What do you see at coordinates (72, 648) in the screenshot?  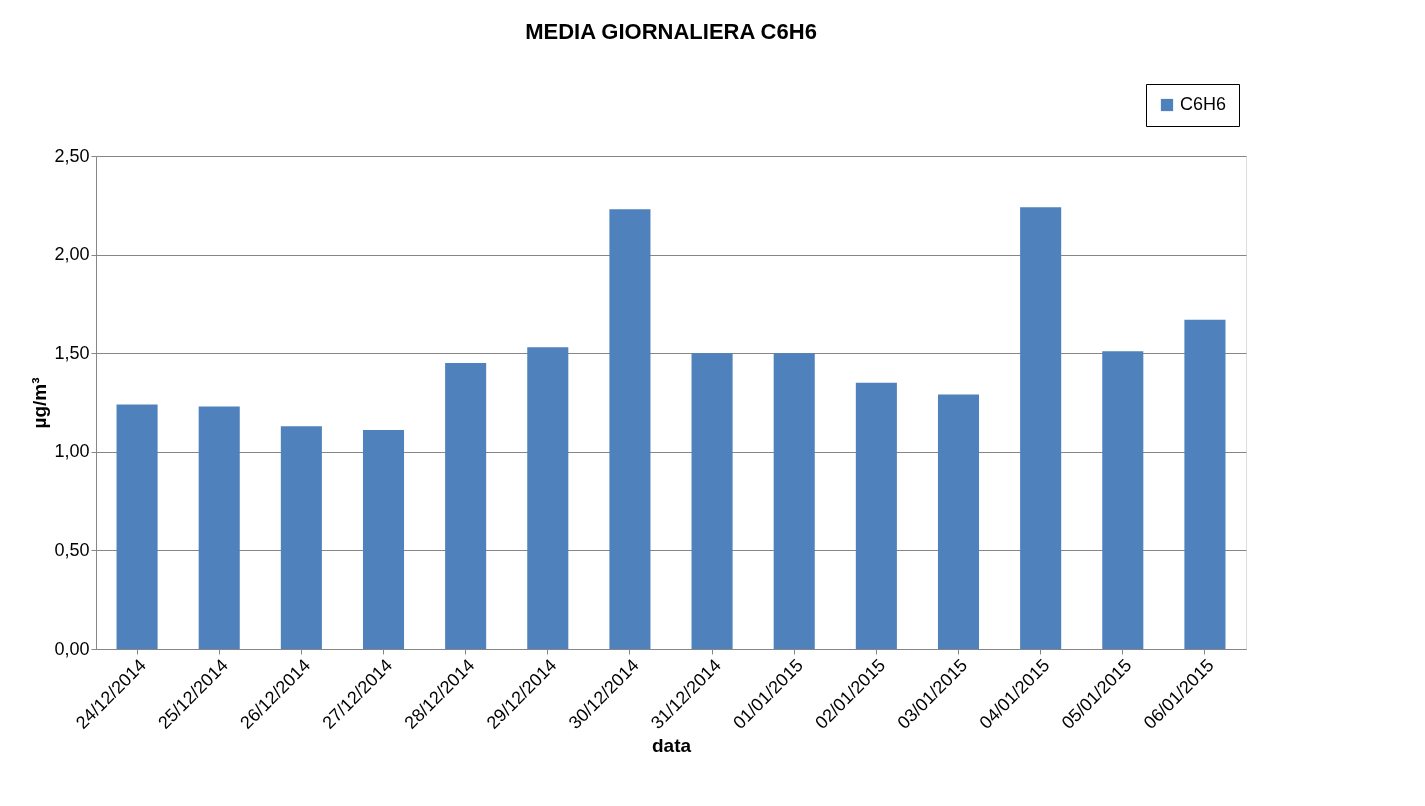 I see `y-tick-label: 0,00` at bounding box center [72, 648].